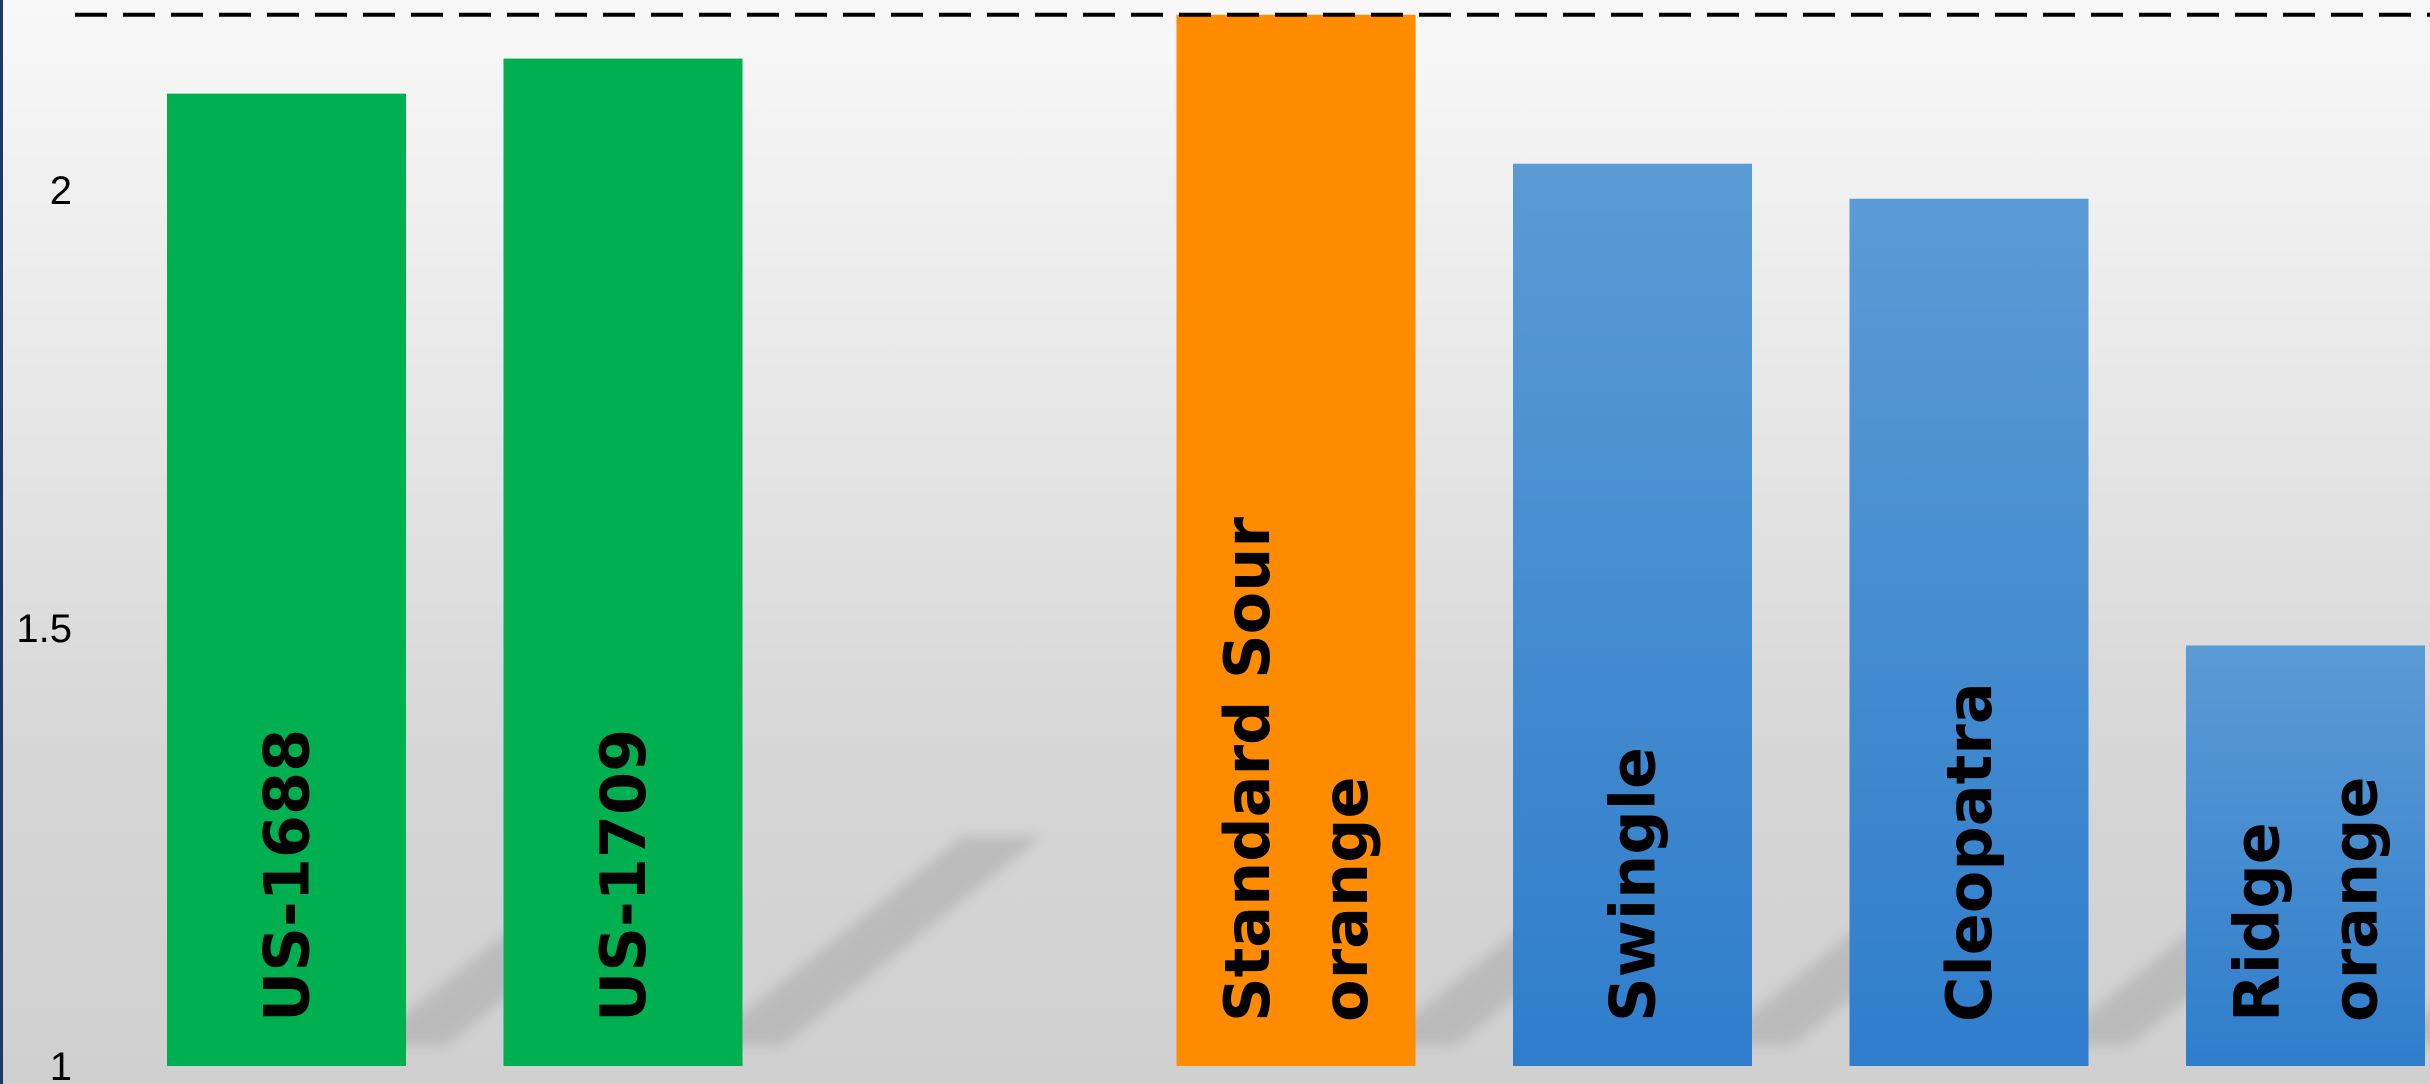 The height and width of the screenshot is (1084, 2430). Describe the element at coordinates (872, 941) in the screenshot. I see `bar-shadow` at that location.